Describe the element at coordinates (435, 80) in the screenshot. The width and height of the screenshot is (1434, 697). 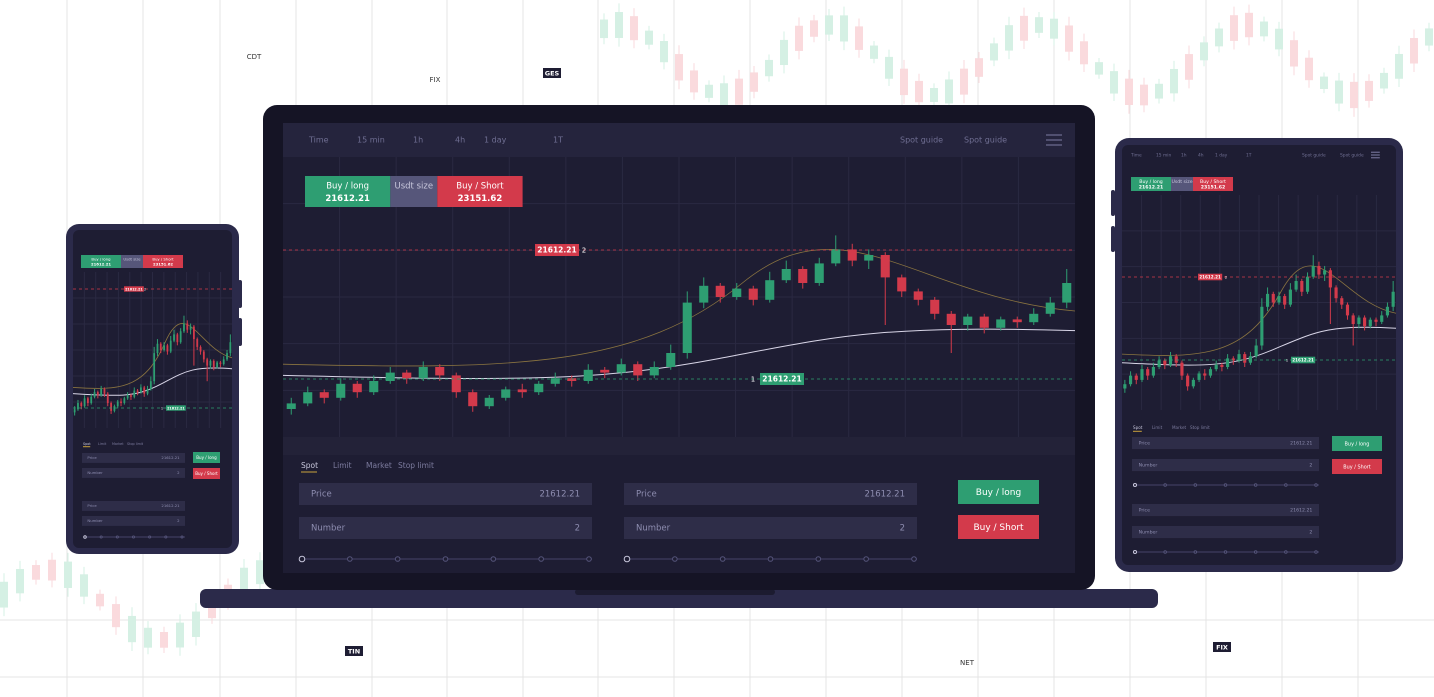
I see `bg-label: FIX` at that location.